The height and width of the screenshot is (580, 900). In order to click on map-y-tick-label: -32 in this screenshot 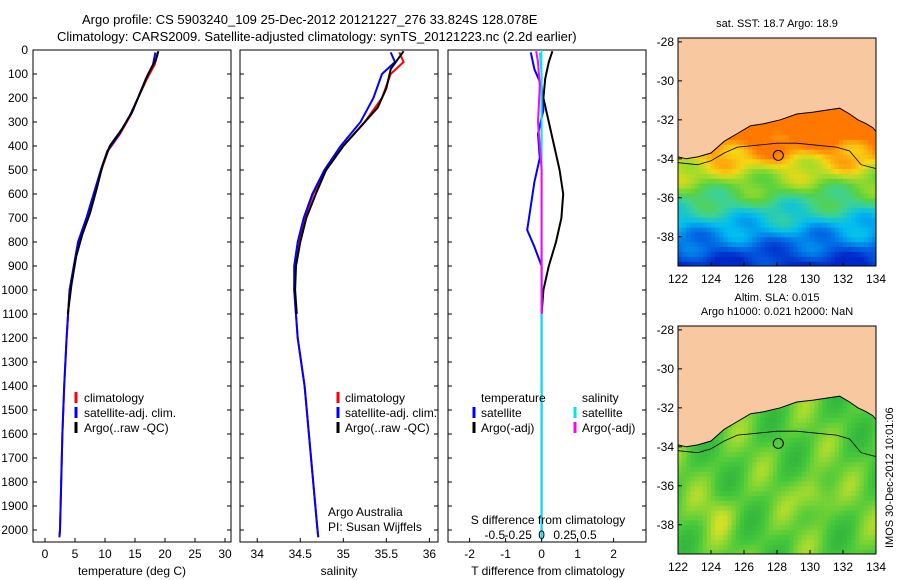, I will do `click(666, 120)`.